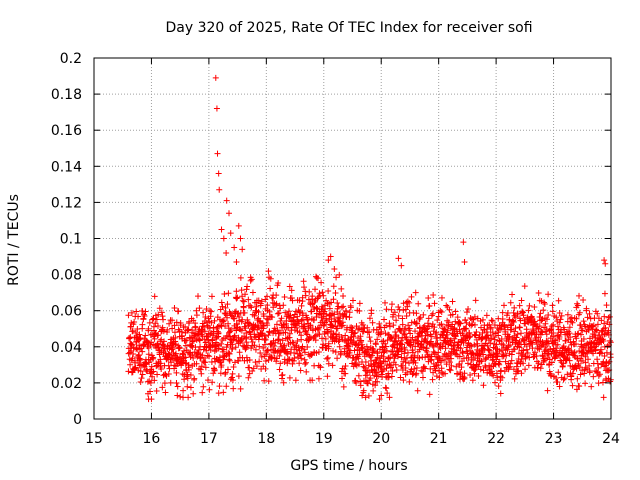  I want to click on x-tick-label: 18, so click(266, 439).